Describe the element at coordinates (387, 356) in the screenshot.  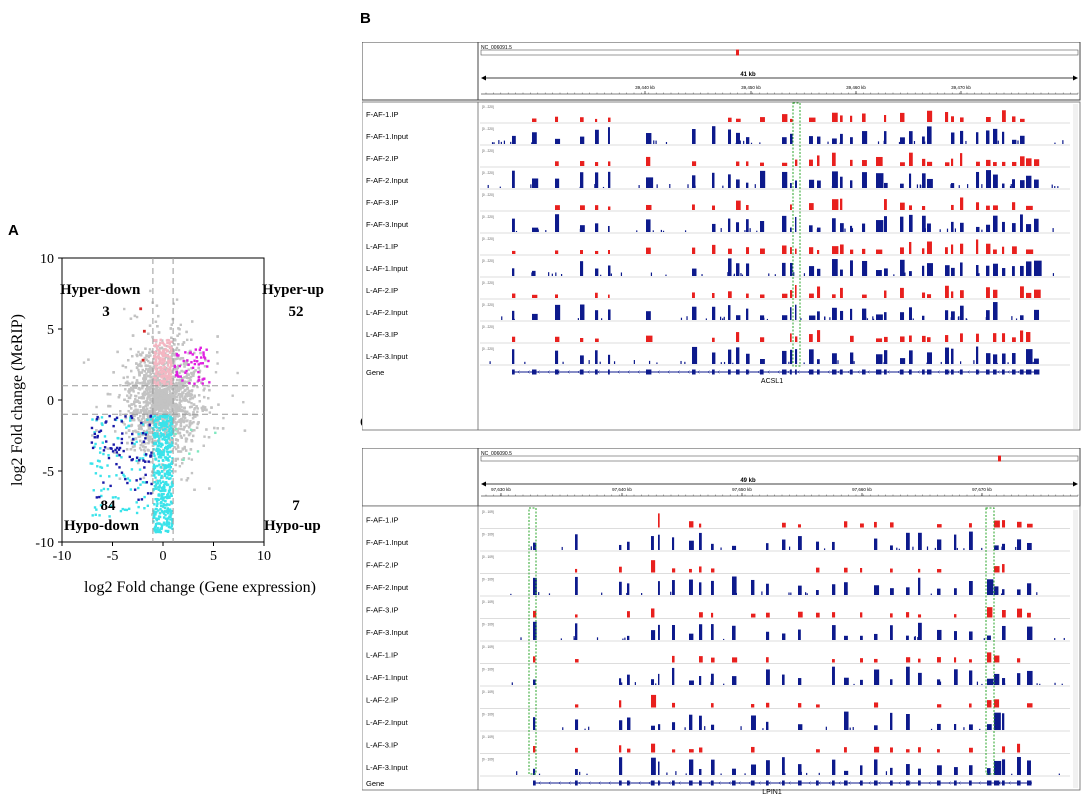
I see `track-label: L-AF-3.Input` at that location.